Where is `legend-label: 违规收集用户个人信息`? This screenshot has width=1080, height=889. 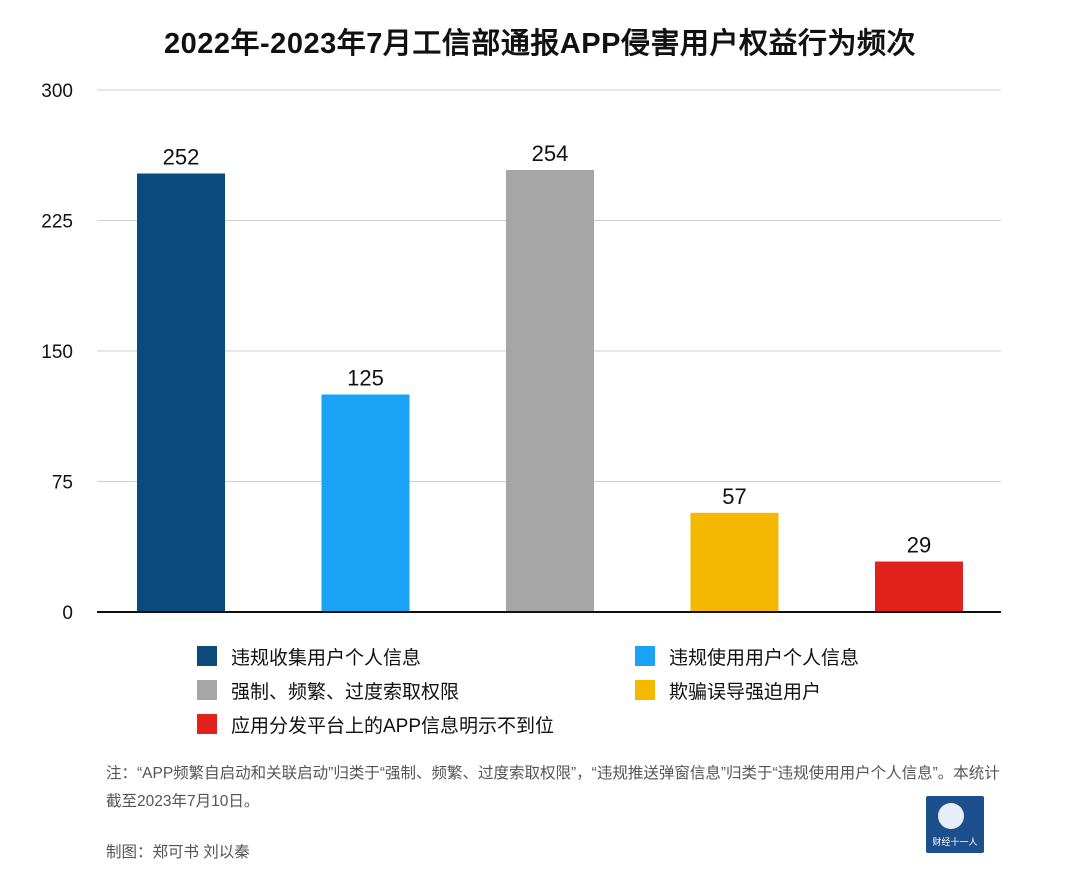 legend-label: 违规收集用户个人信息 is located at coordinates (326, 658).